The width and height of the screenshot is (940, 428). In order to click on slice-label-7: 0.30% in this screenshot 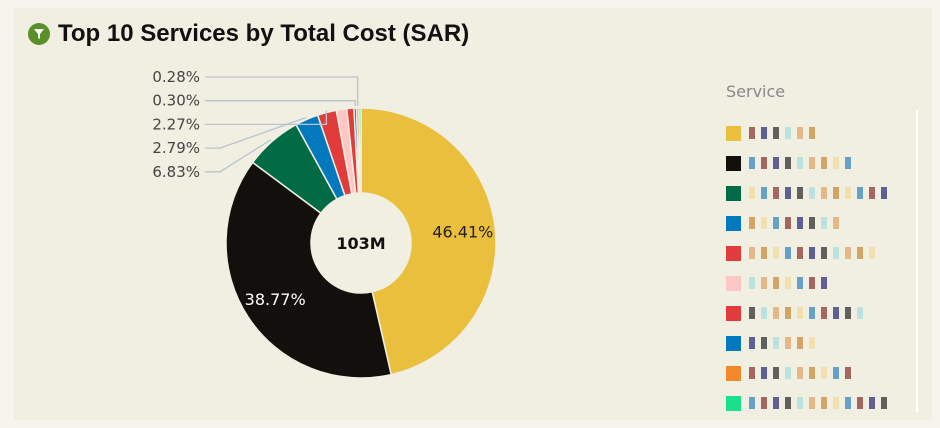, I will do `click(176, 101)`.